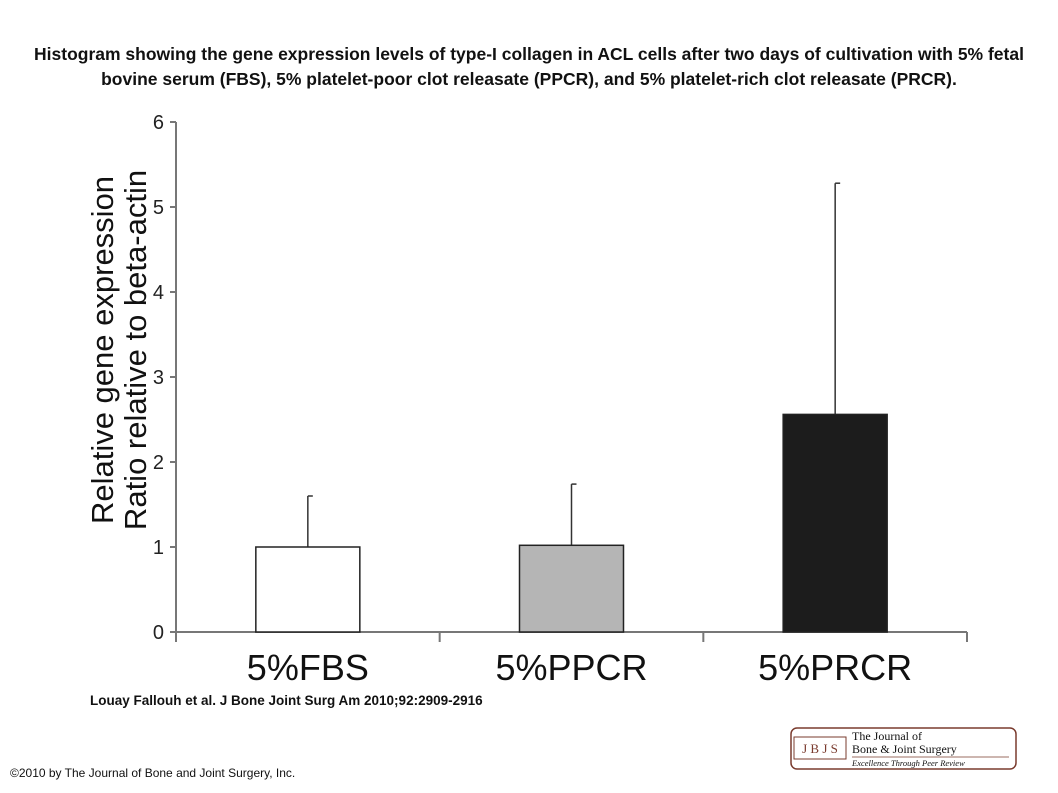 The height and width of the screenshot is (793, 1058). I want to click on y-tick-label: 4, so click(158, 293).